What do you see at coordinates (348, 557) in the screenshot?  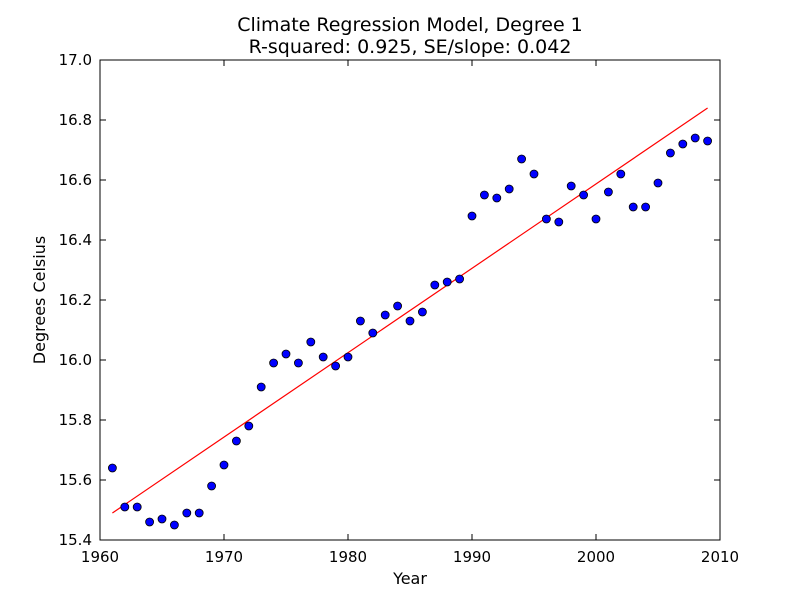 I see `x-tick-label: 1980` at bounding box center [348, 557].